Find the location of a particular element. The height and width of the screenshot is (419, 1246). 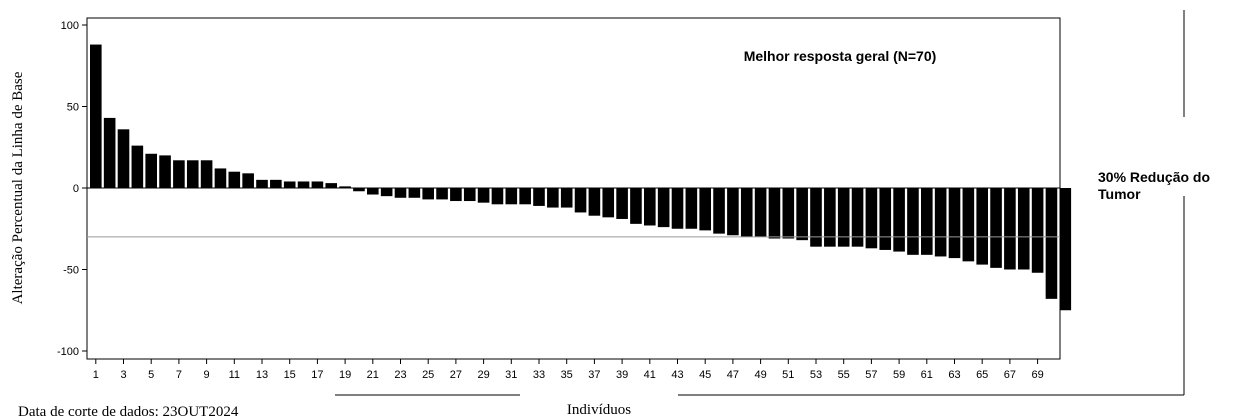

x-tick-label: 47 is located at coordinates (733, 375).